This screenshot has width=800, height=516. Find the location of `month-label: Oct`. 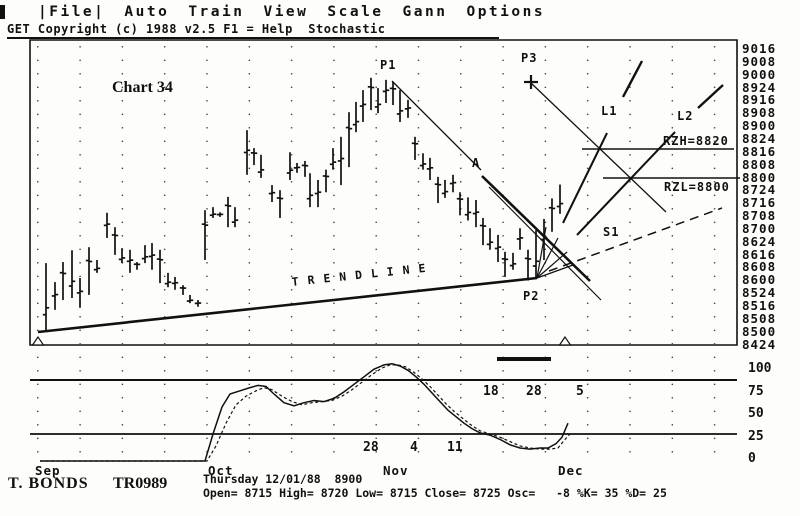

month-label: Oct is located at coordinates (221, 470).